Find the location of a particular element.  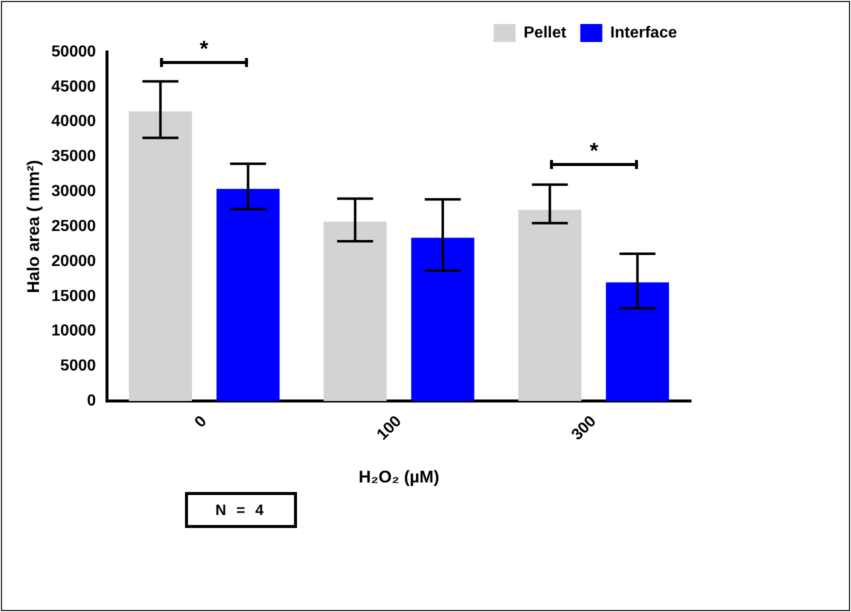

x-tick-label: 300 is located at coordinates (584, 428).